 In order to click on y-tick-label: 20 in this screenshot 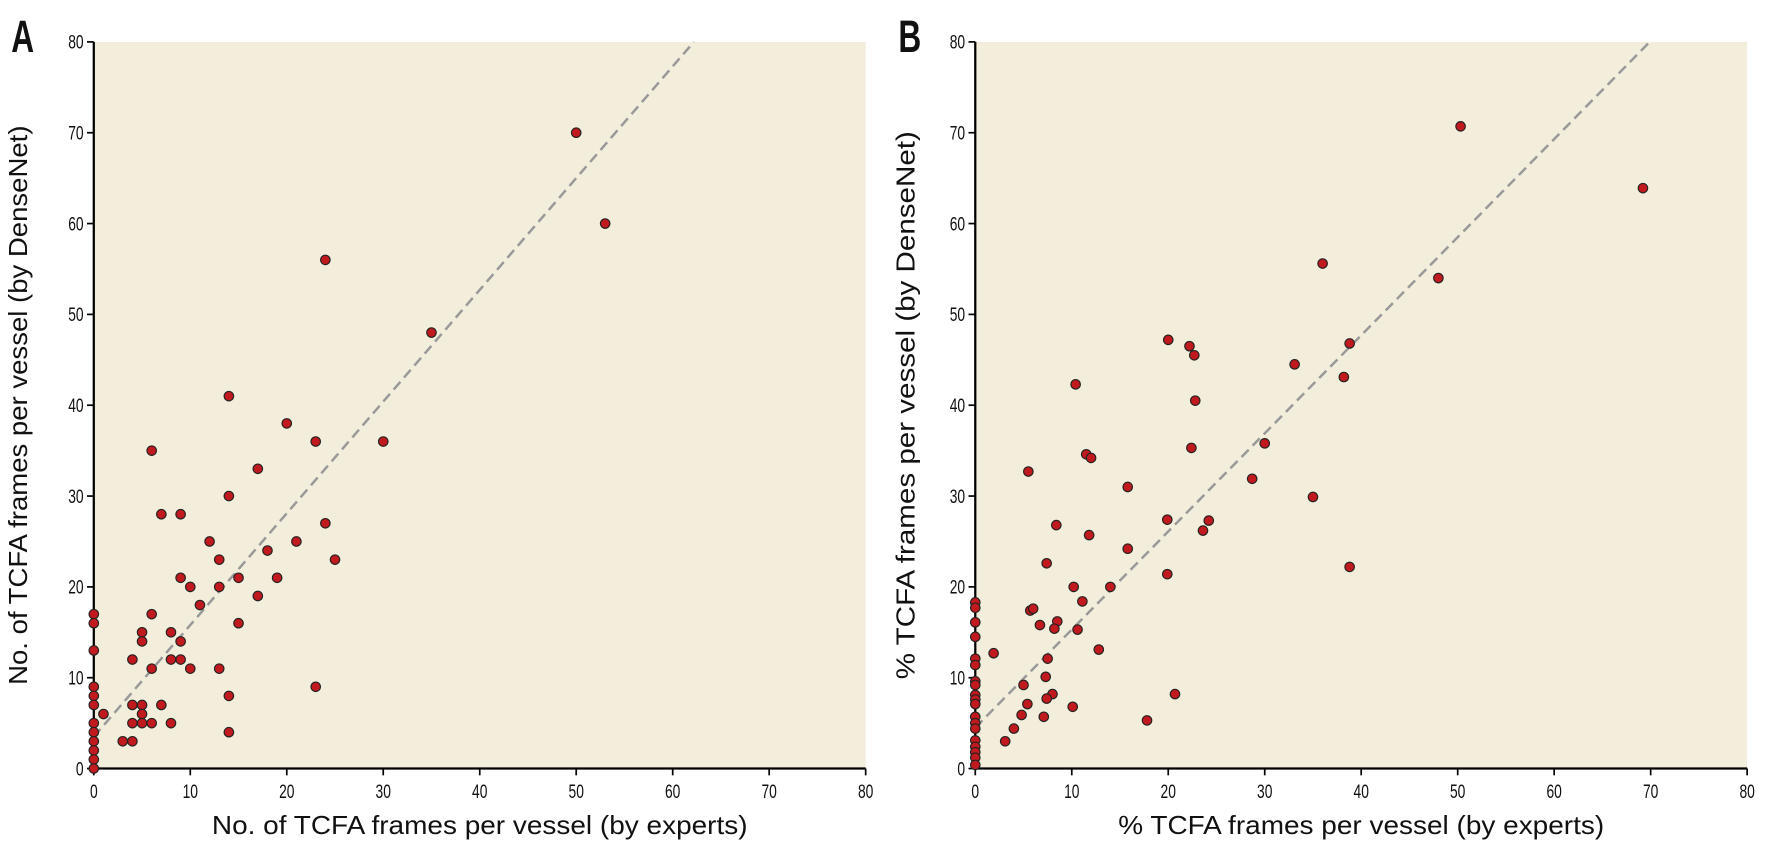, I will do `click(957, 587)`.